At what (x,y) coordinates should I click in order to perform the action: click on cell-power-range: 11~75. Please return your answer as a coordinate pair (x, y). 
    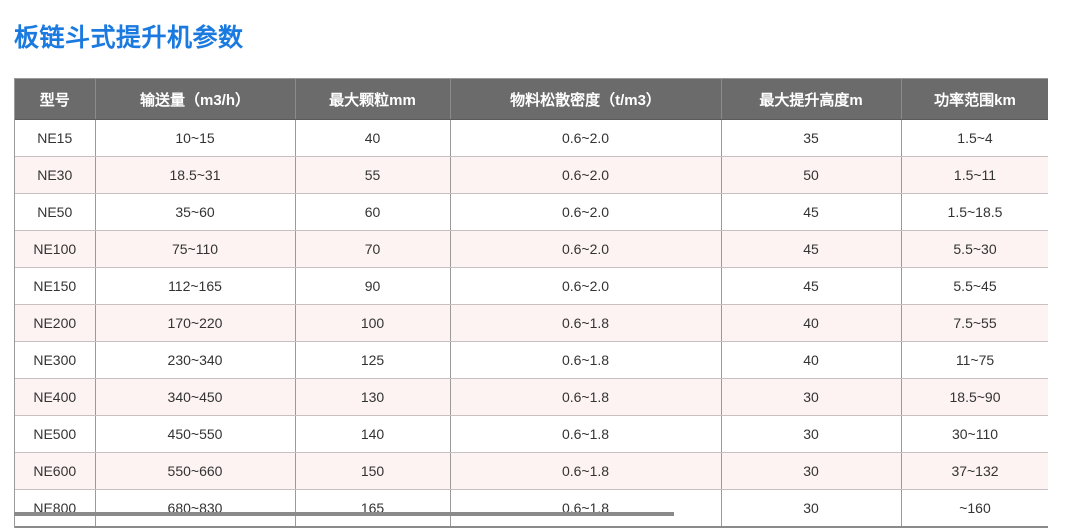
    Looking at the image, I should click on (974, 360).